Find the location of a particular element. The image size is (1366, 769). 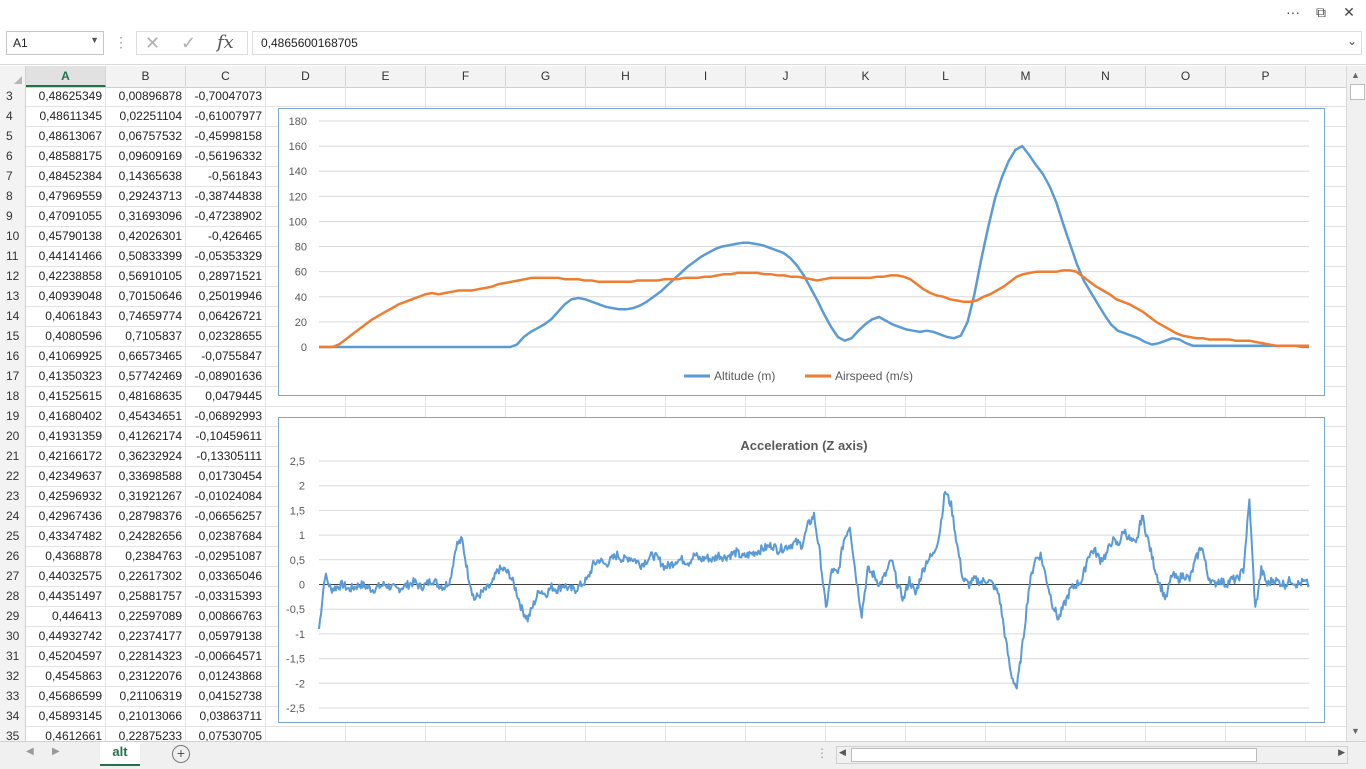

name-box: A1 ▼ is located at coordinates (55, 43).